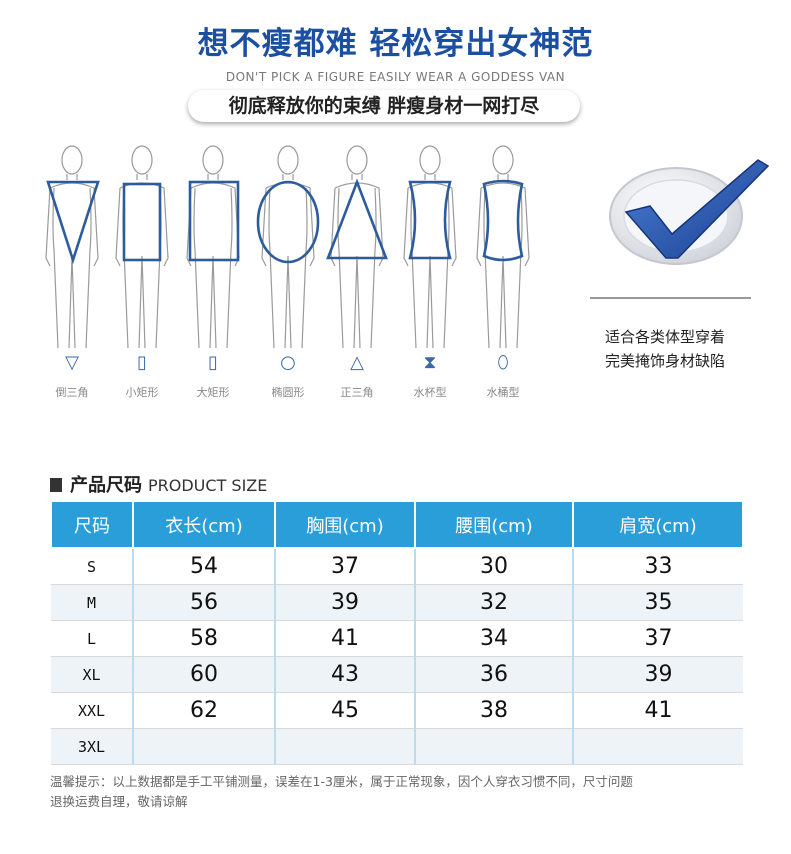  I want to click on size-title-cn: 产品尺码, so click(106, 485).